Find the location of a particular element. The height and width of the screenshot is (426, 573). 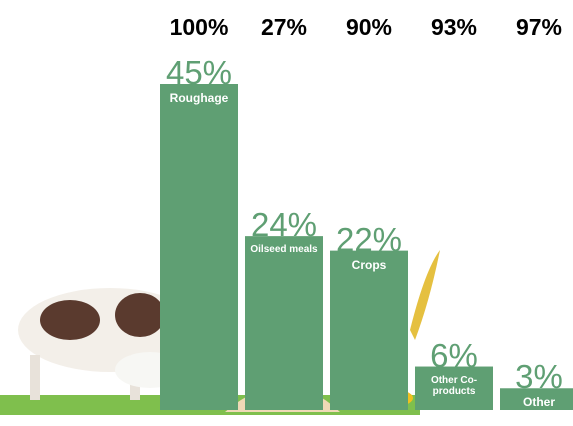

category-label: Crops is located at coordinates (369, 264).